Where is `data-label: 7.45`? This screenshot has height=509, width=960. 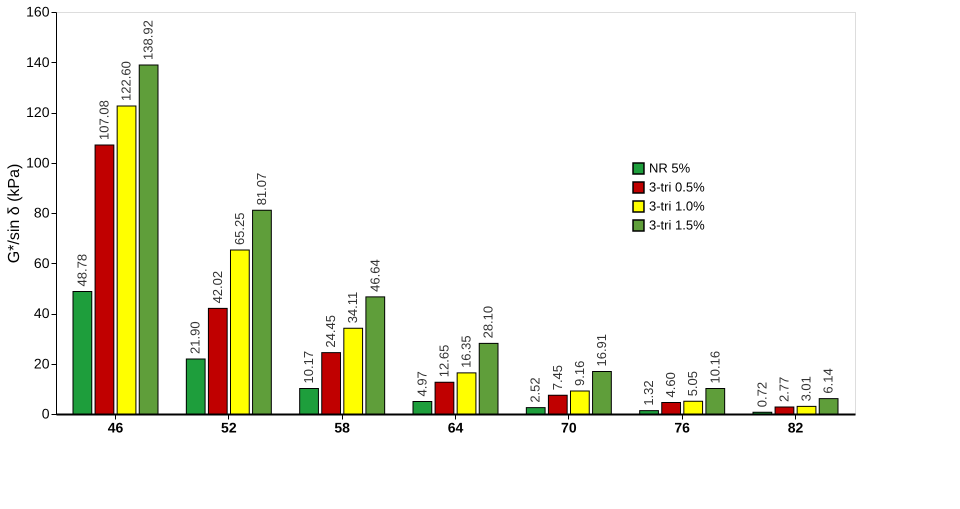 data-label: 7.45 is located at coordinates (557, 377).